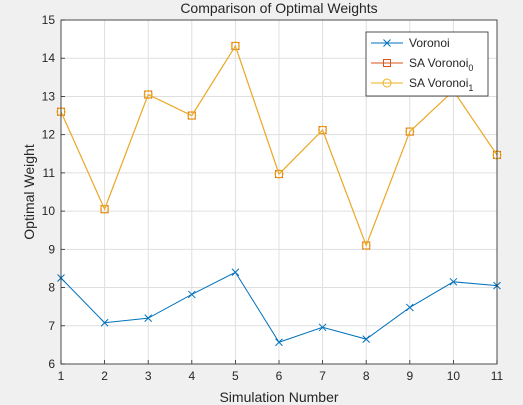 This screenshot has width=523, height=405. I want to click on legend-entry: Voronoi, so click(410, 43).